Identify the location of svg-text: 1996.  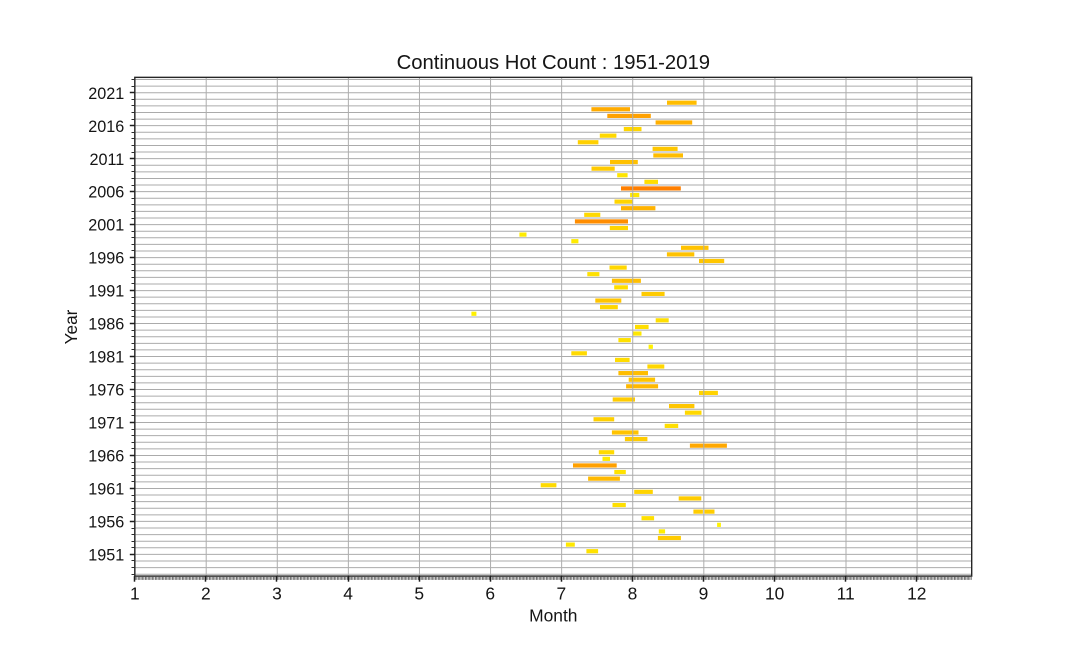
(106, 259).